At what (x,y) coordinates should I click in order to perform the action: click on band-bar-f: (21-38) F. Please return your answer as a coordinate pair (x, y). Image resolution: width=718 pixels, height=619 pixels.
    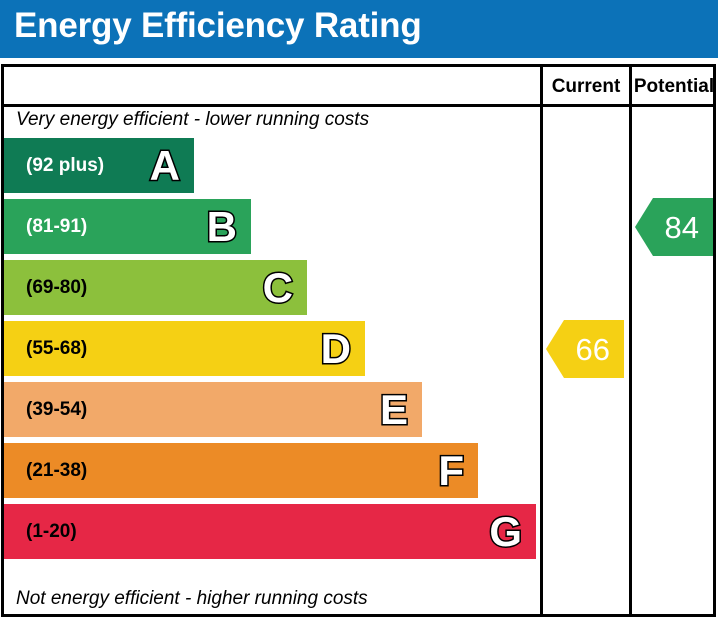
    Looking at the image, I should click on (241, 470).